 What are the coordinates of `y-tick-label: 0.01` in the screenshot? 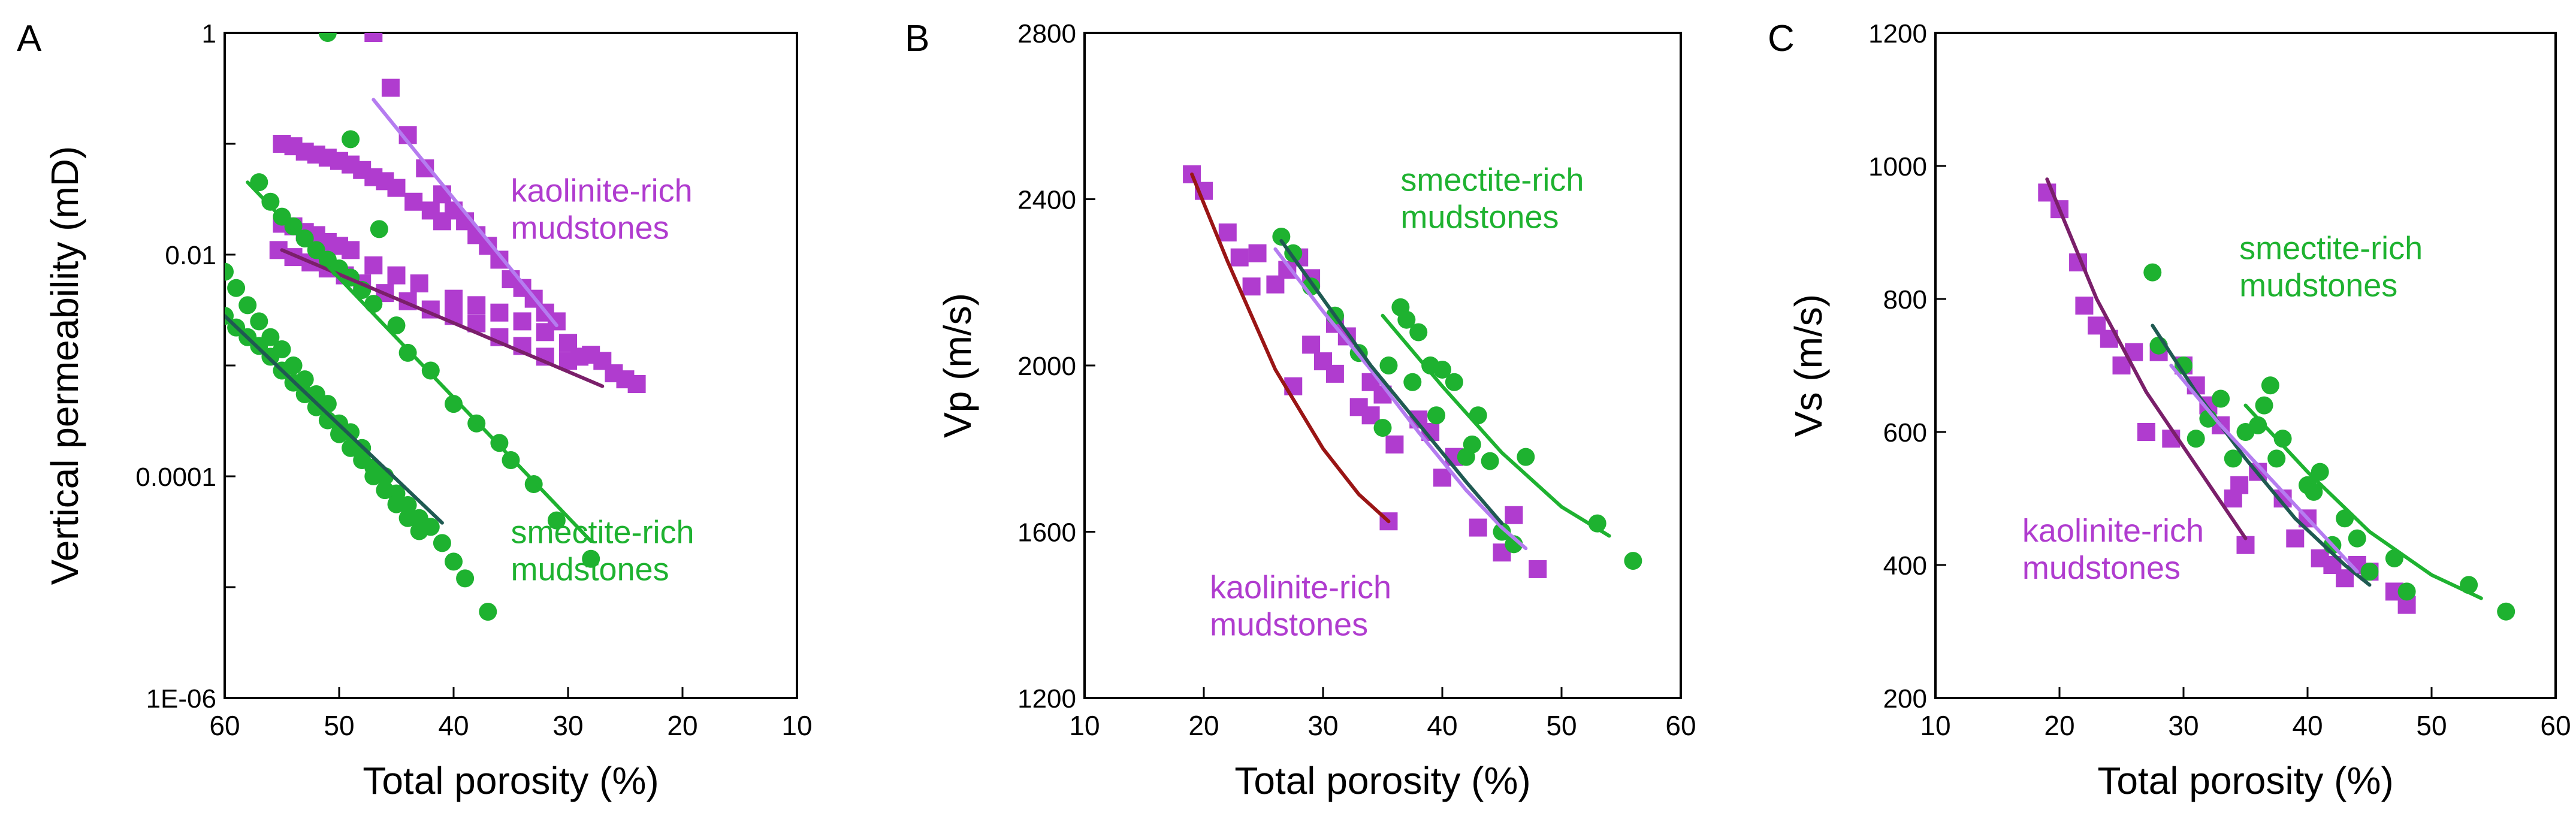 It's located at (190, 255).